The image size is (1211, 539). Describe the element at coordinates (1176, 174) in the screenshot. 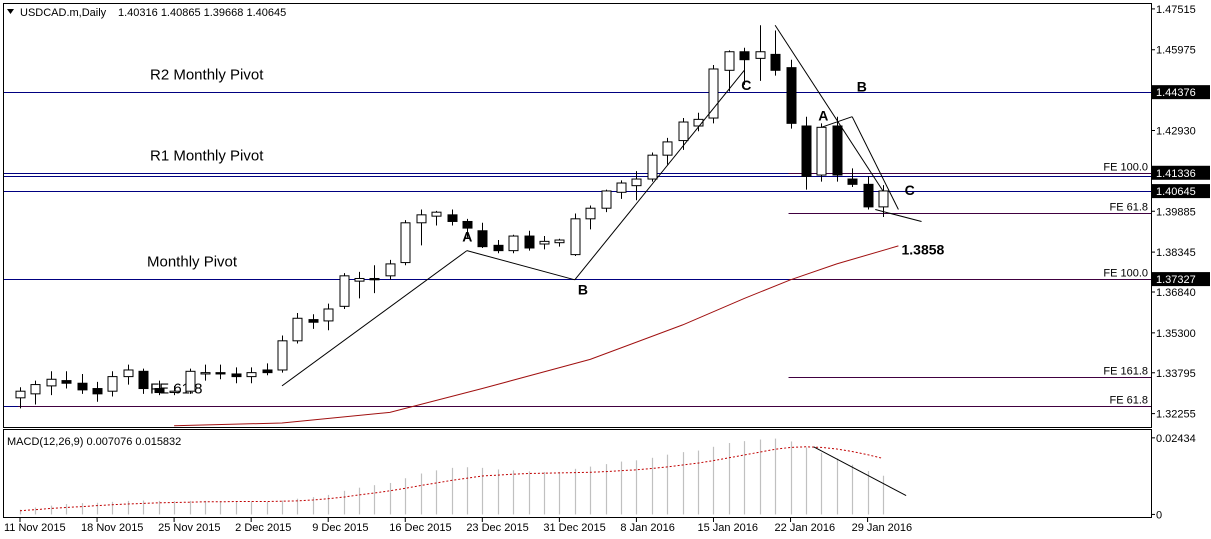

I see `y-tick-label: 1.41336` at that location.